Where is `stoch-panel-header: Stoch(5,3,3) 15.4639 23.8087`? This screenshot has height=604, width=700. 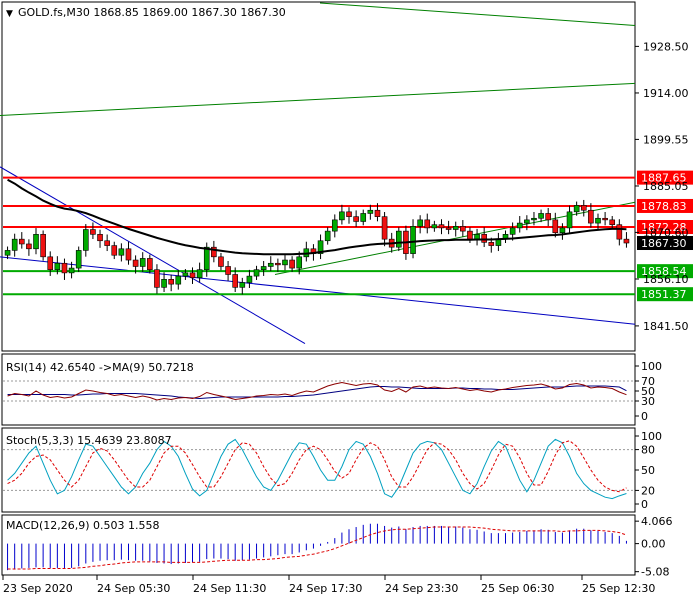
stoch-panel-header: Stoch(5,3,3) 15.4639 23.8087 is located at coordinates (89, 440).